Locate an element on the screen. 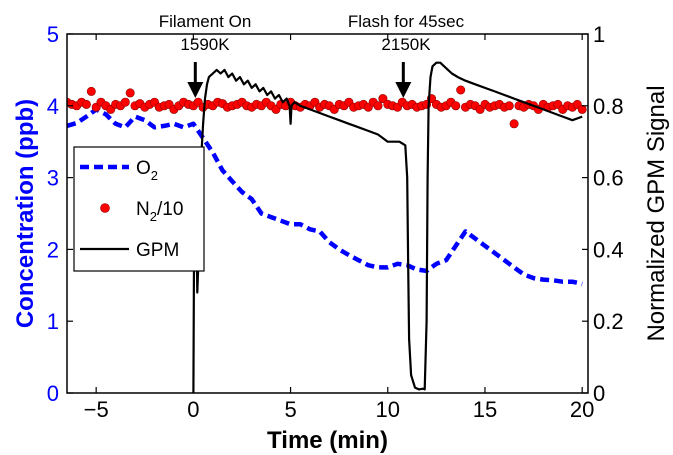  legend-label: O2 is located at coordinates (147, 170).